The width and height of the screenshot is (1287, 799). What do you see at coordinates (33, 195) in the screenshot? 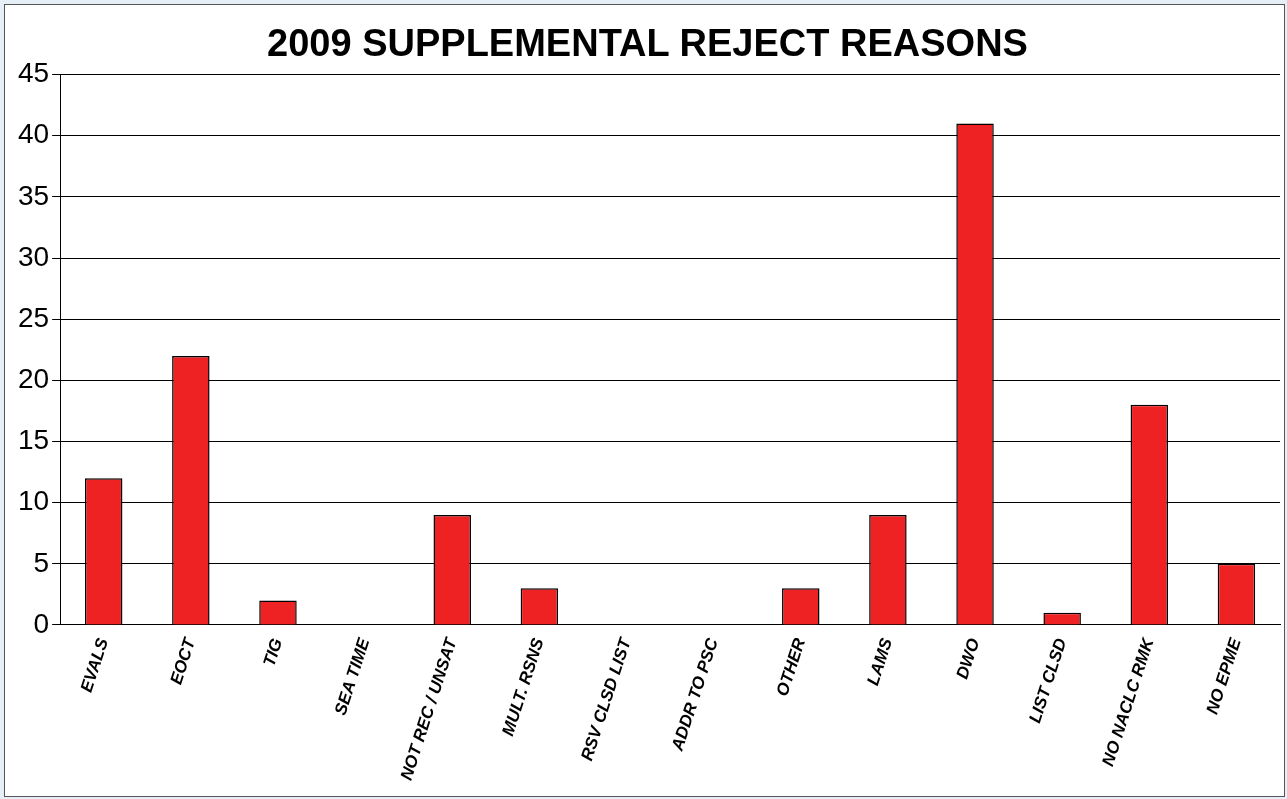
I see `y-tick-label: 35` at bounding box center [33, 195].